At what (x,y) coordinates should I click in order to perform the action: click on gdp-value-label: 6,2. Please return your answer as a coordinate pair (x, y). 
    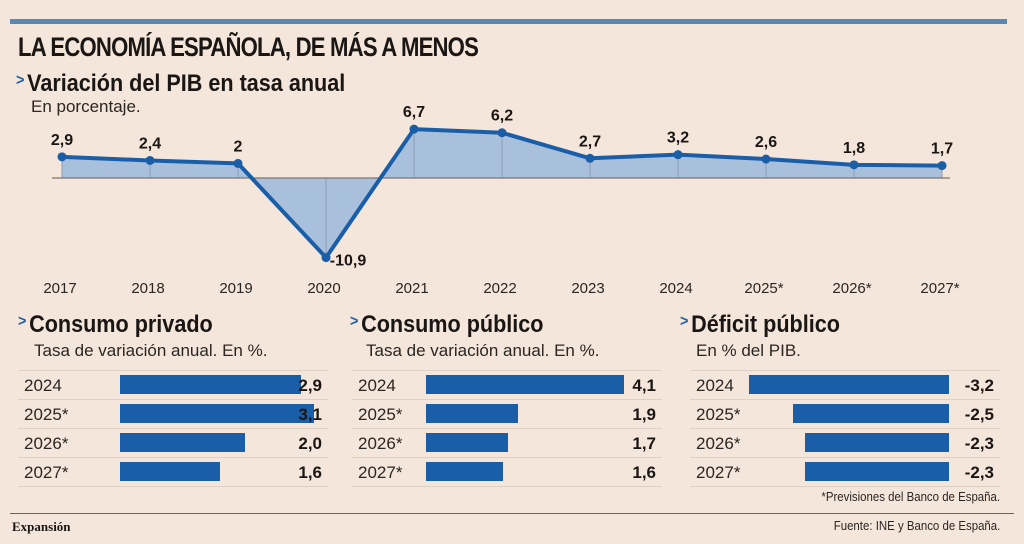
    Looking at the image, I should click on (502, 116).